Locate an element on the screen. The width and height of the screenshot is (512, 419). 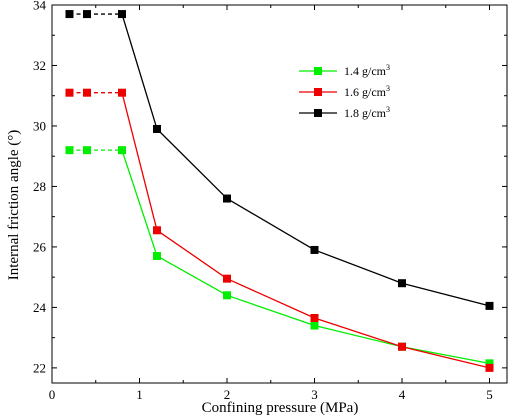
legend-label: 1.8 g/cm3 is located at coordinates (367, 112).